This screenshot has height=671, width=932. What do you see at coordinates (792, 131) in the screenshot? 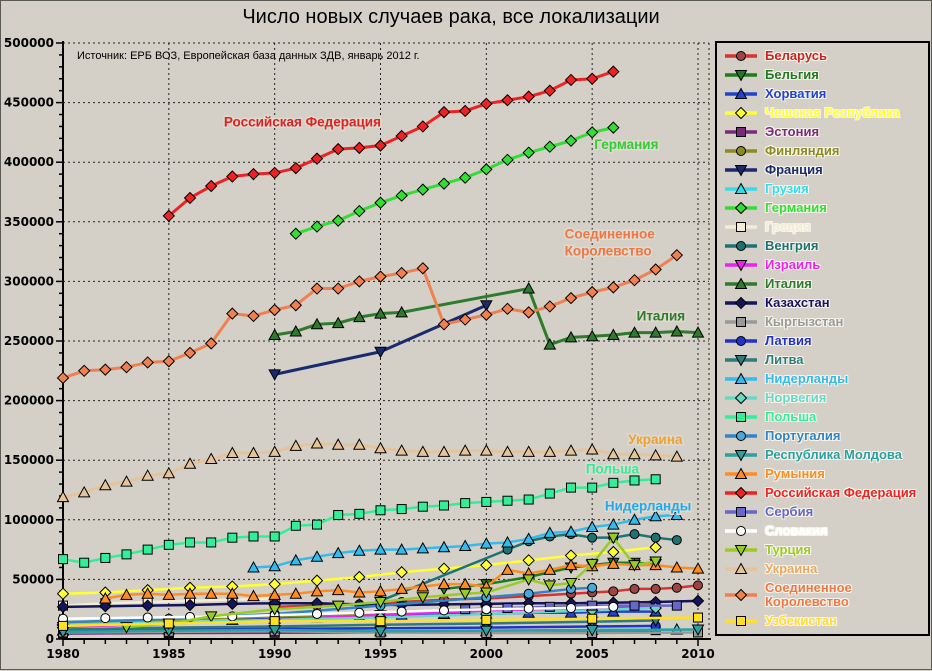
I see `legend-label: Эстония` at bounding box center [792, 131].